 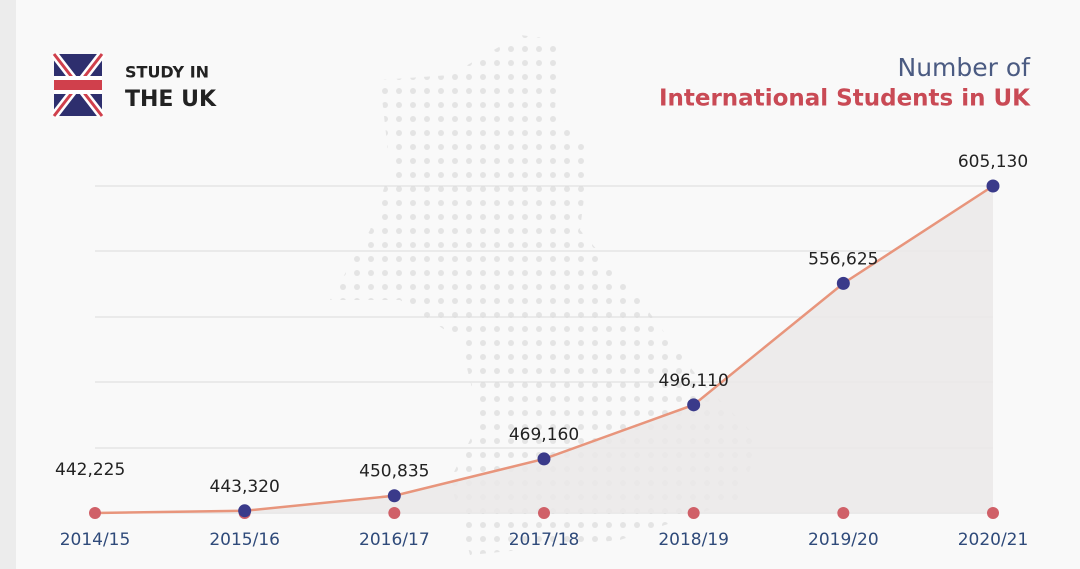 What do you see at coordinates (965, 67) in the screenshot?
I see `chart-title: Number of` at bounding box center [965, 67].